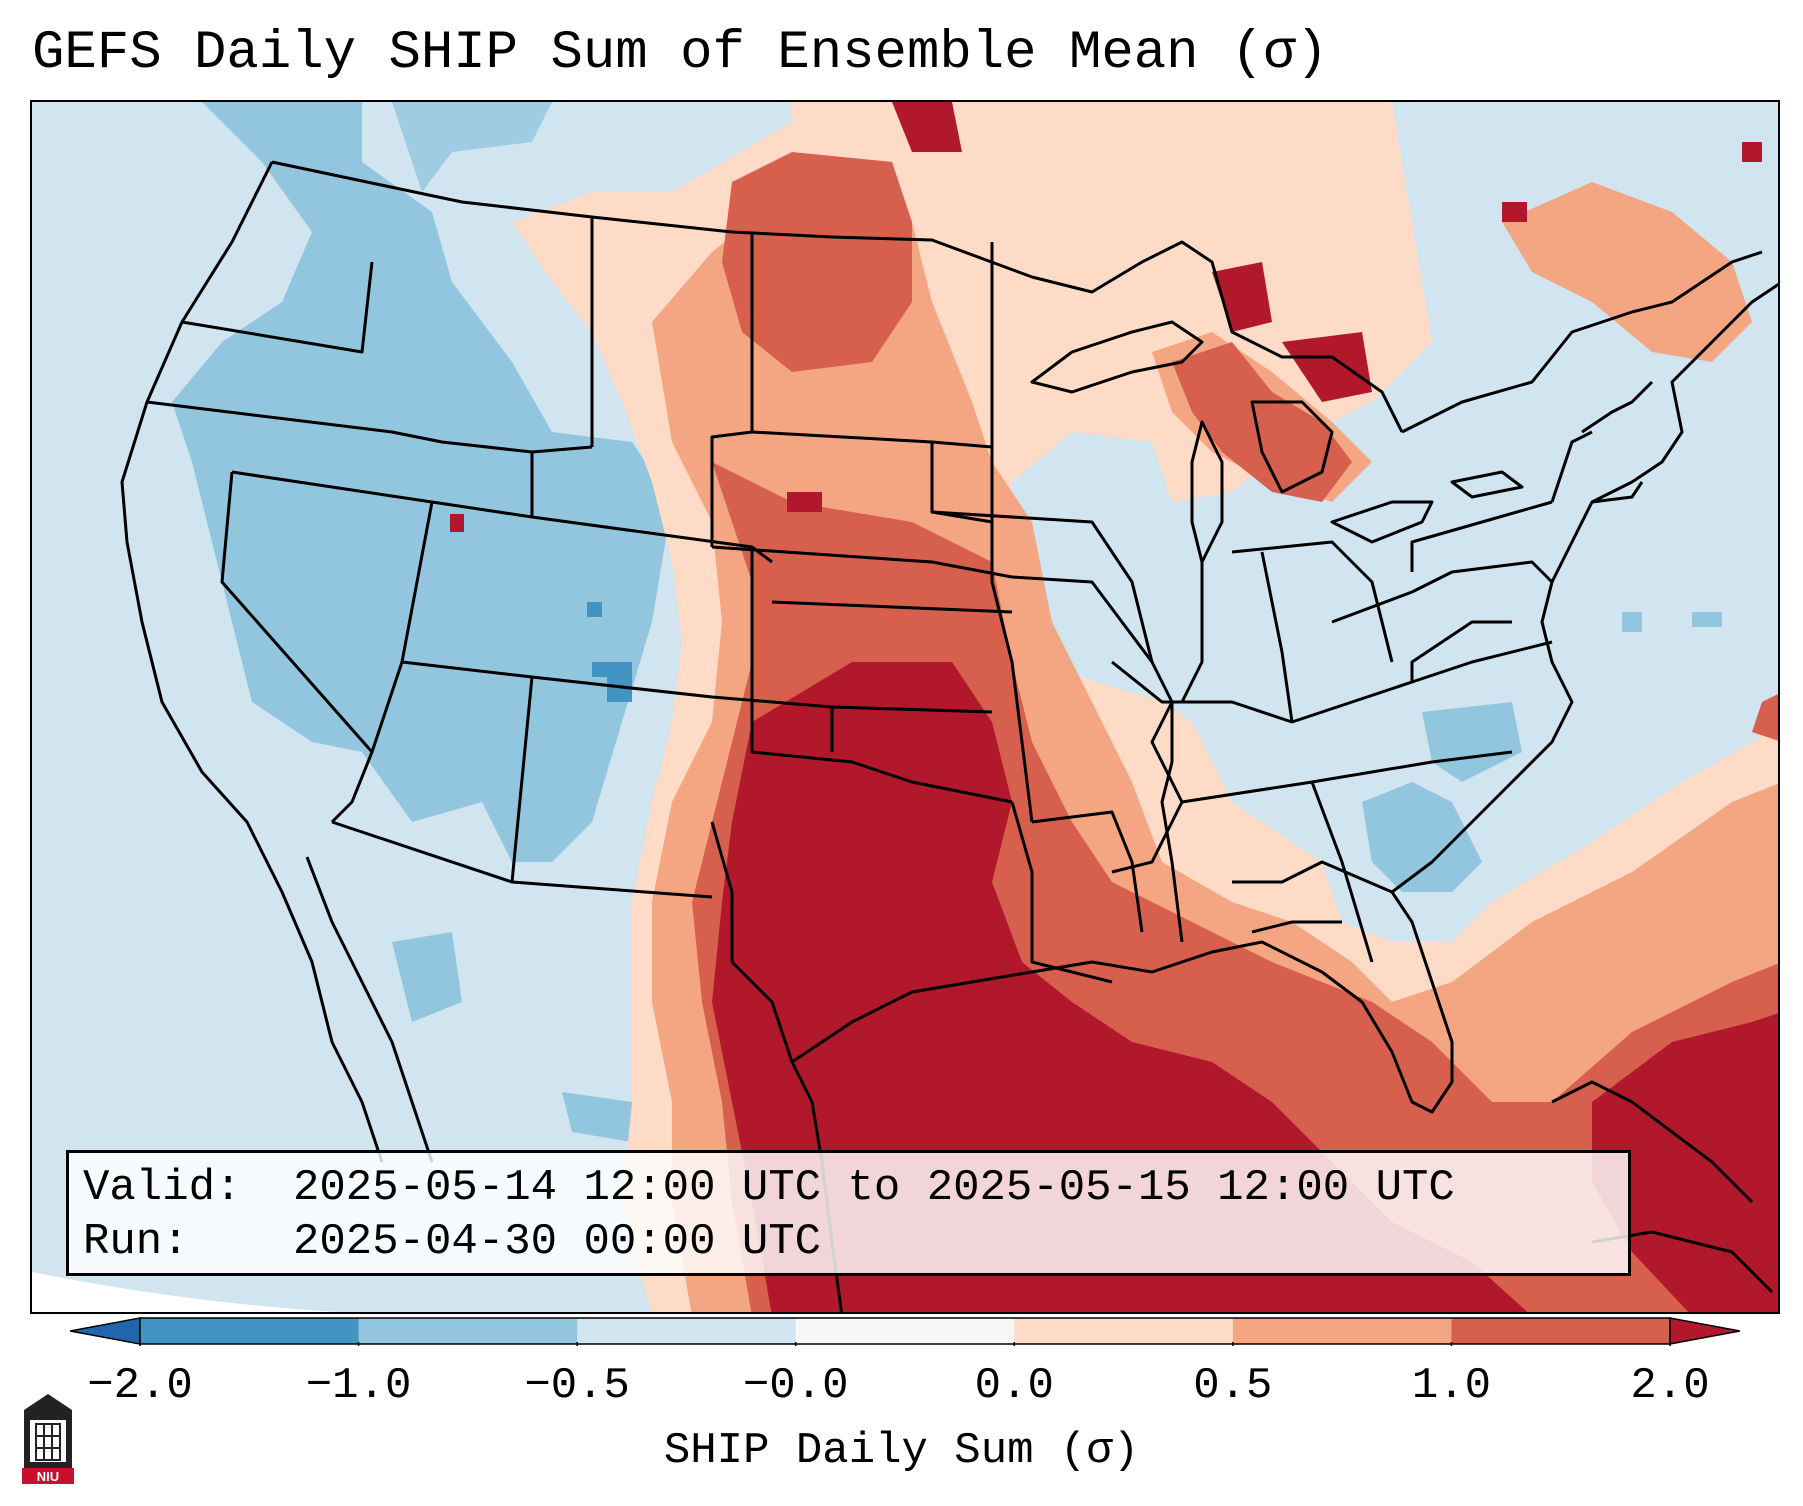 The image size is (1803, 1506). Describe the element at coordinates (48, 1439) in the screenshot. I see `niu-logo-icon: NIU` at that location.